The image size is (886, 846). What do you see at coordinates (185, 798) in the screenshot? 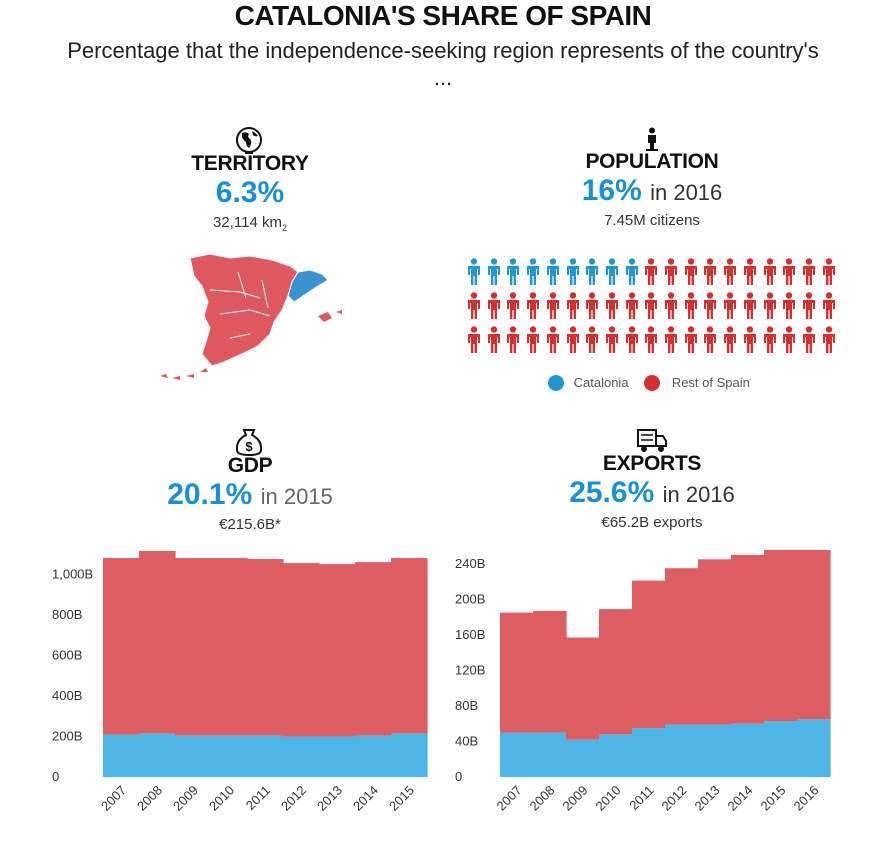
I see `x-tick-label: 2009` at bounding box center [185, 798].